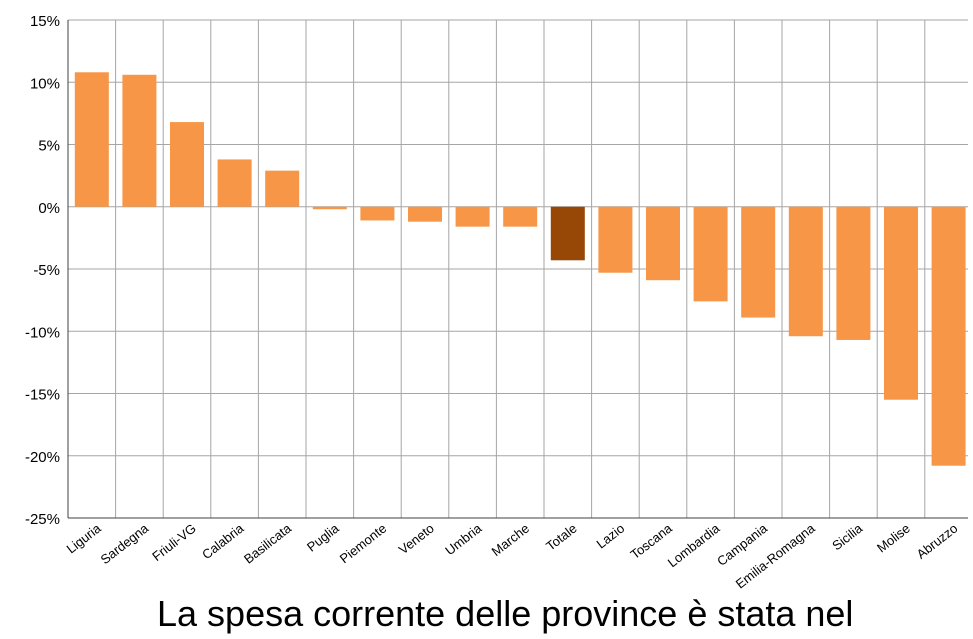 The image size is (973, 639). I want to click on x-tick-label: Sardegna, so click(125, 543).